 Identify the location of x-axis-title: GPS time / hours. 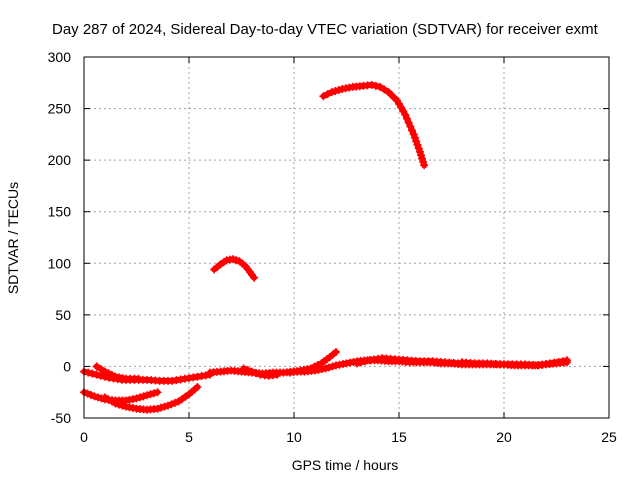
(345, 465).